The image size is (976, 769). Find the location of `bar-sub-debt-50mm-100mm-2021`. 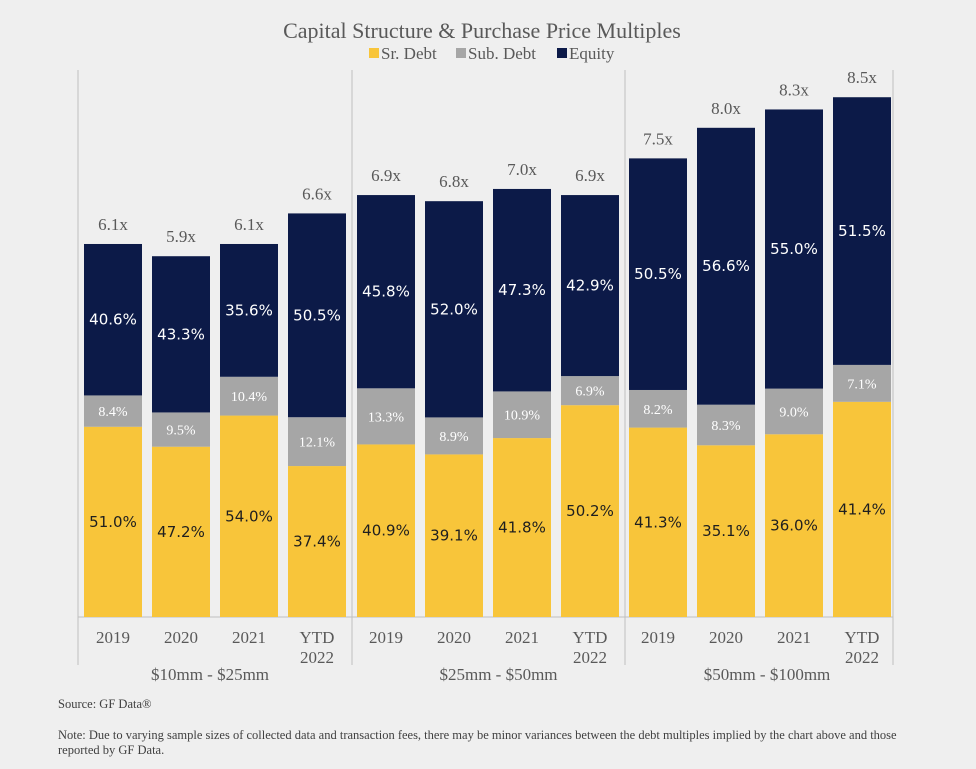

bar-sub-debt-50mm-100mm-2021 is located at coordinates (794, 411).